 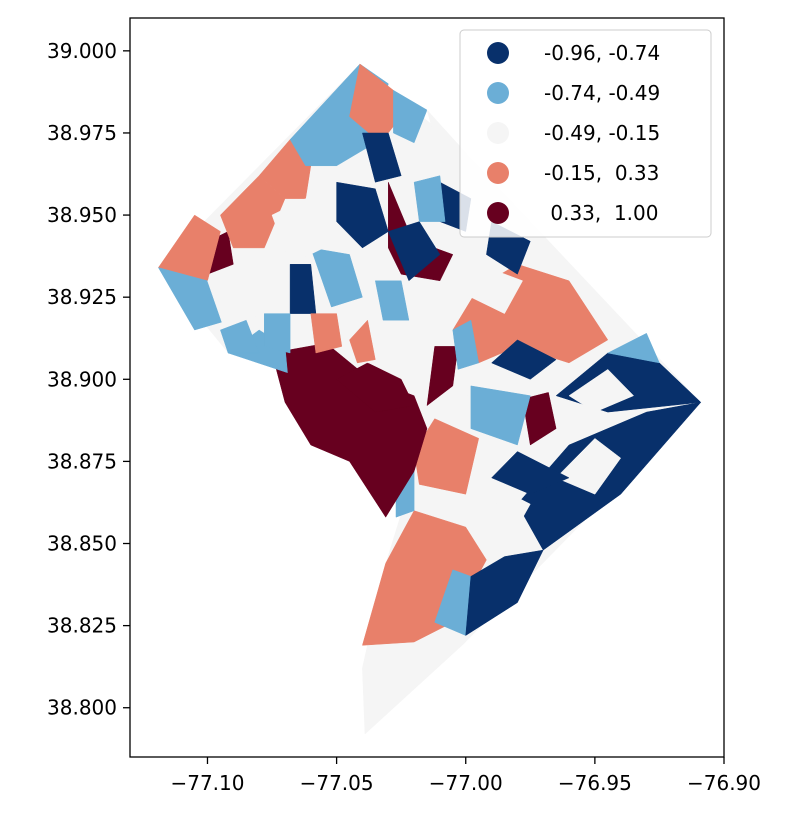 I want to click on x-tick-label: −77.10, so click(x=207, y=783).